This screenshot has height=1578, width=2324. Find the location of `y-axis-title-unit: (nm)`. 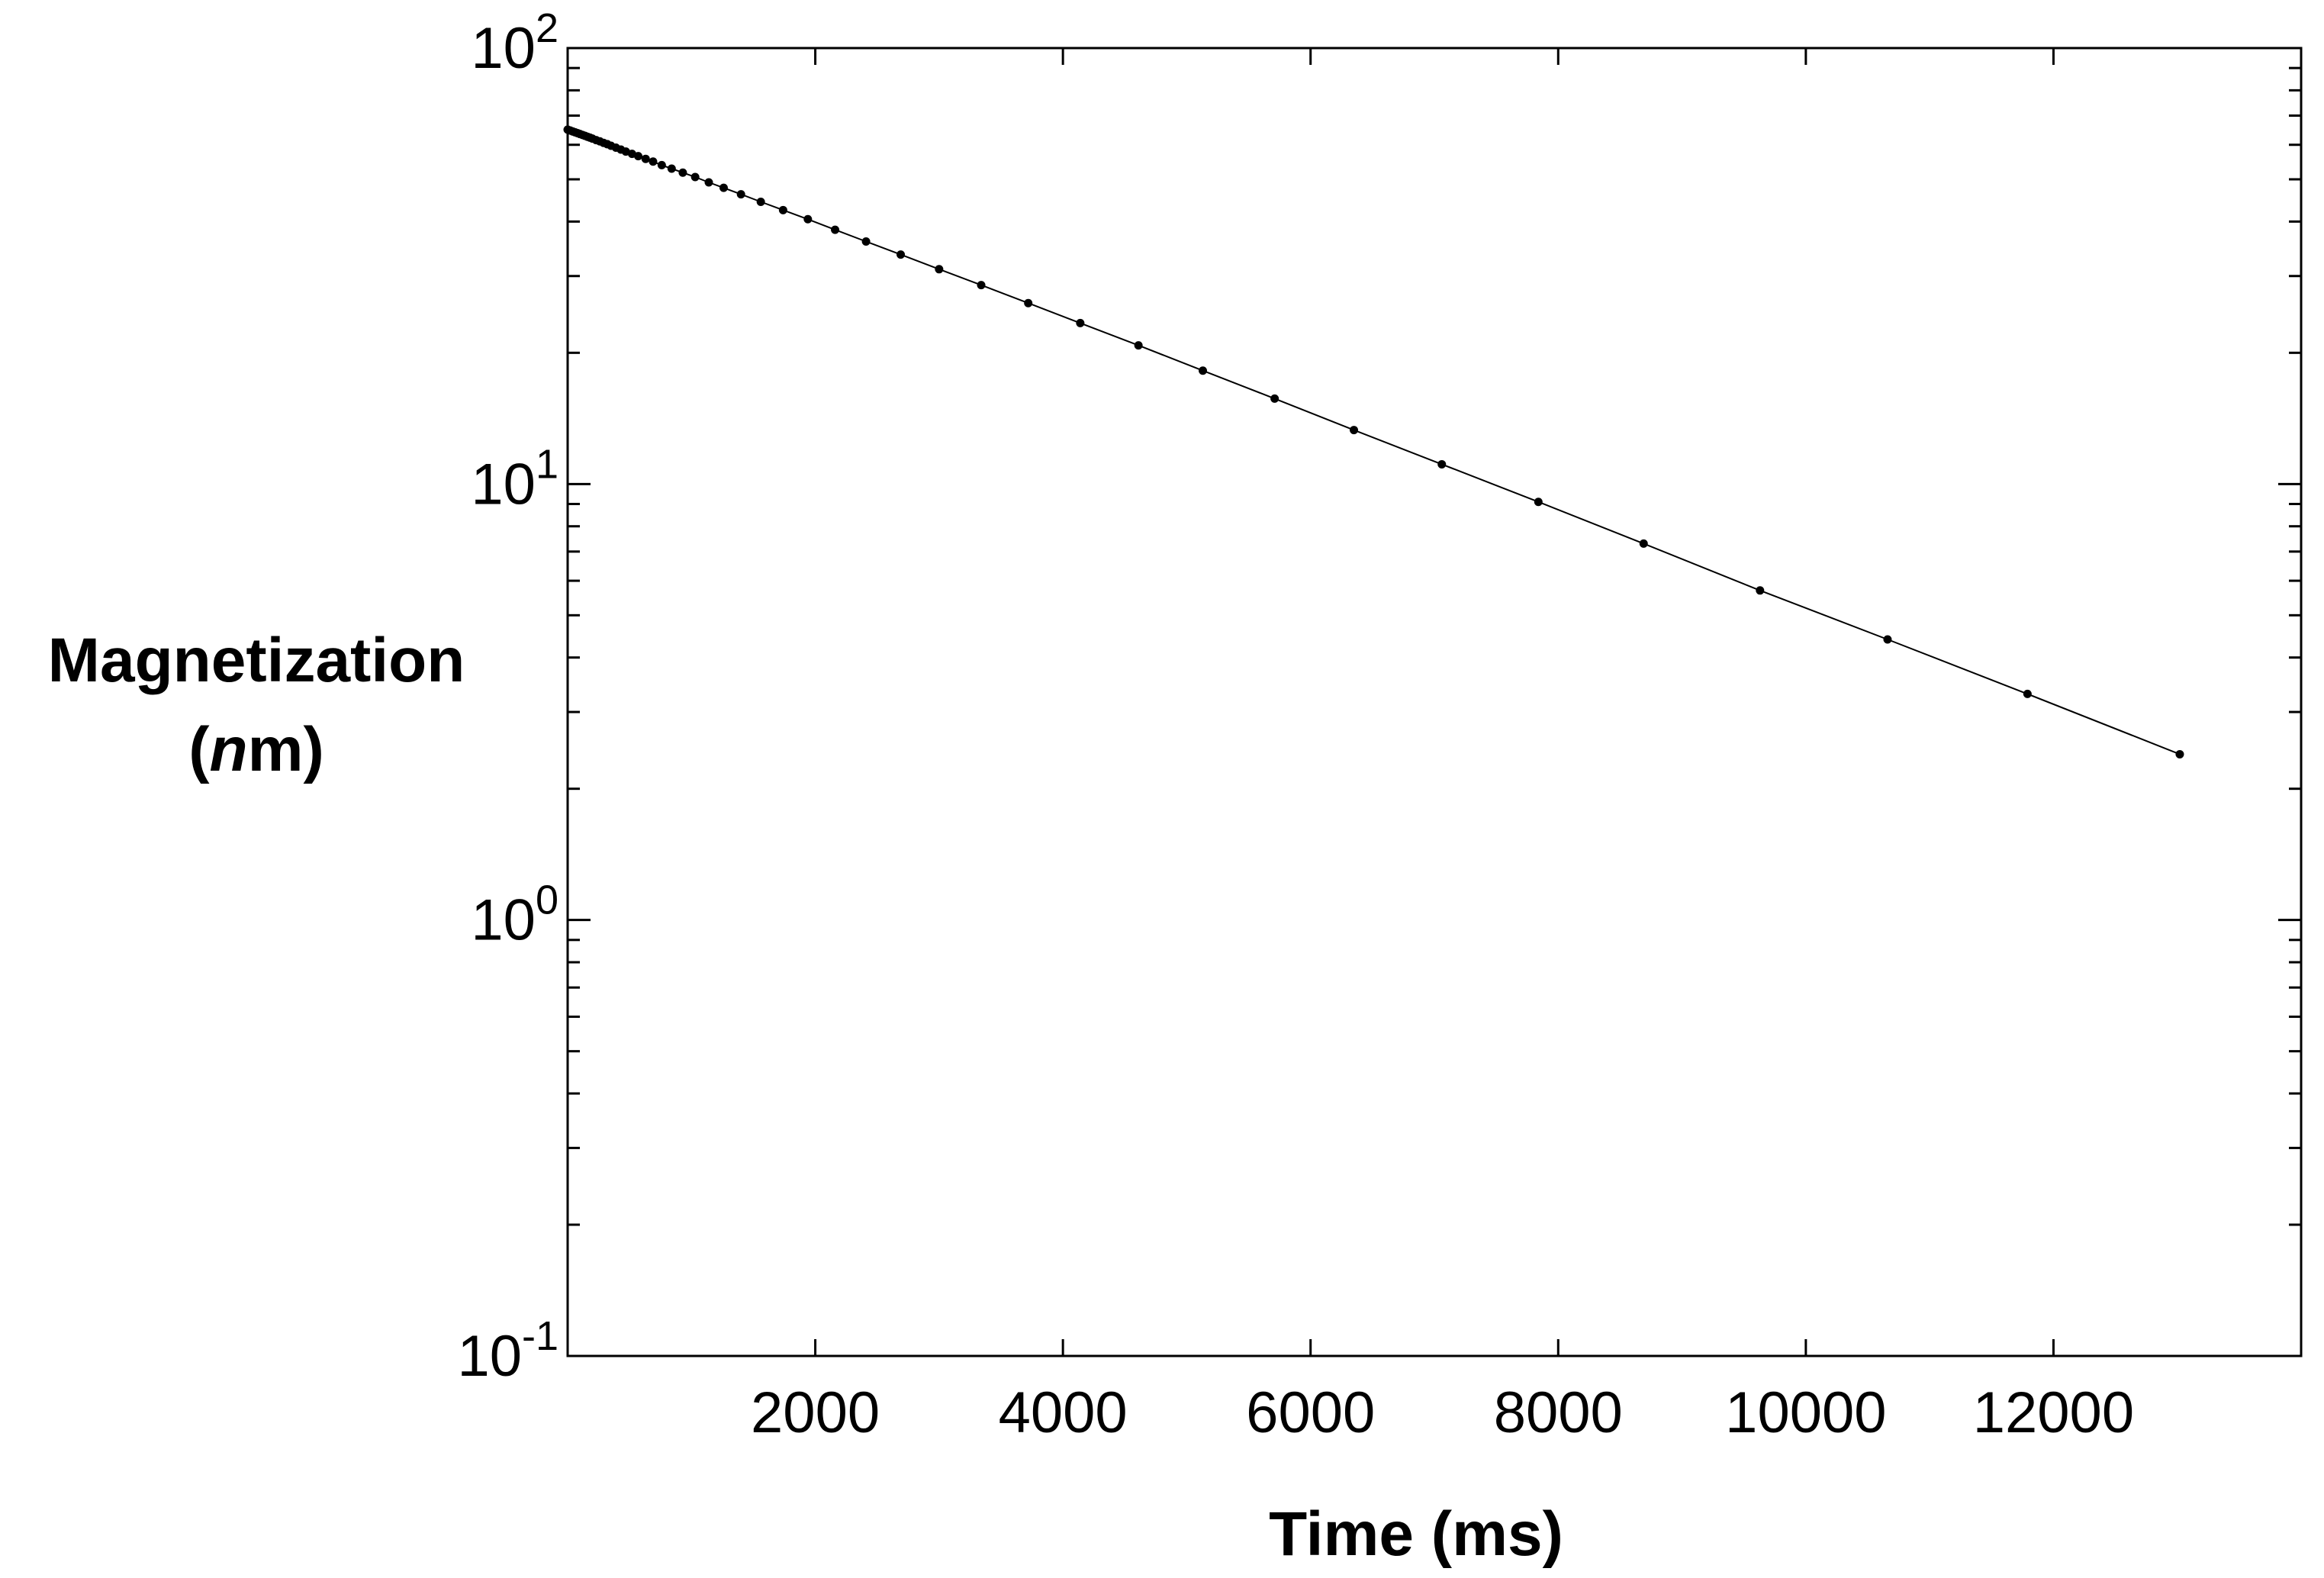

y-axis-title-unit: (nm) is located at coordinates (256, 749).